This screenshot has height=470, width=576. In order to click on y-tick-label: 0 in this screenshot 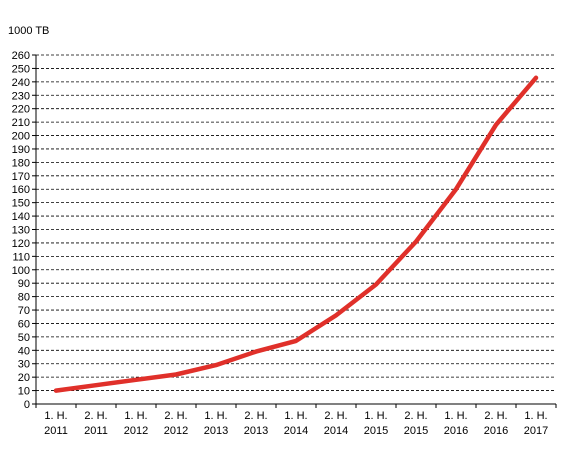, I will do `click(27, 405)`.